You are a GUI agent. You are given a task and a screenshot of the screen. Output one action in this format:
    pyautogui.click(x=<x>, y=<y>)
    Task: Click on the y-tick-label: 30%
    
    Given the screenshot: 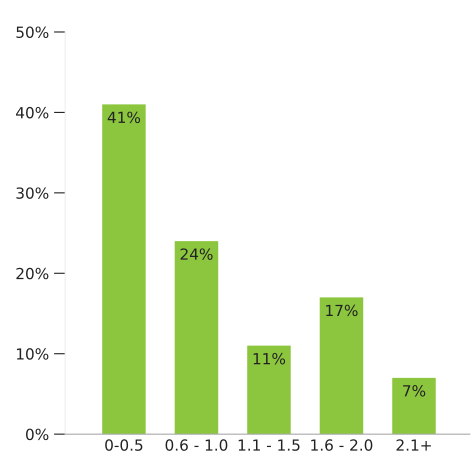 What is the action you would take?
    pyautogui.click(x=32, y=193)
    